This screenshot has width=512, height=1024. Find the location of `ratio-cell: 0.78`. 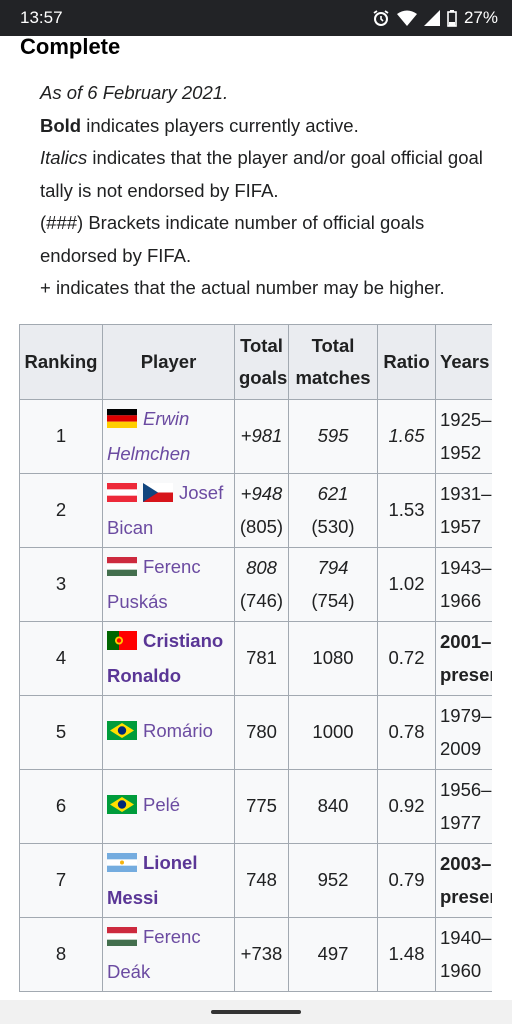

ratio-cell: 0.78 is located at coordinates (406, 732).